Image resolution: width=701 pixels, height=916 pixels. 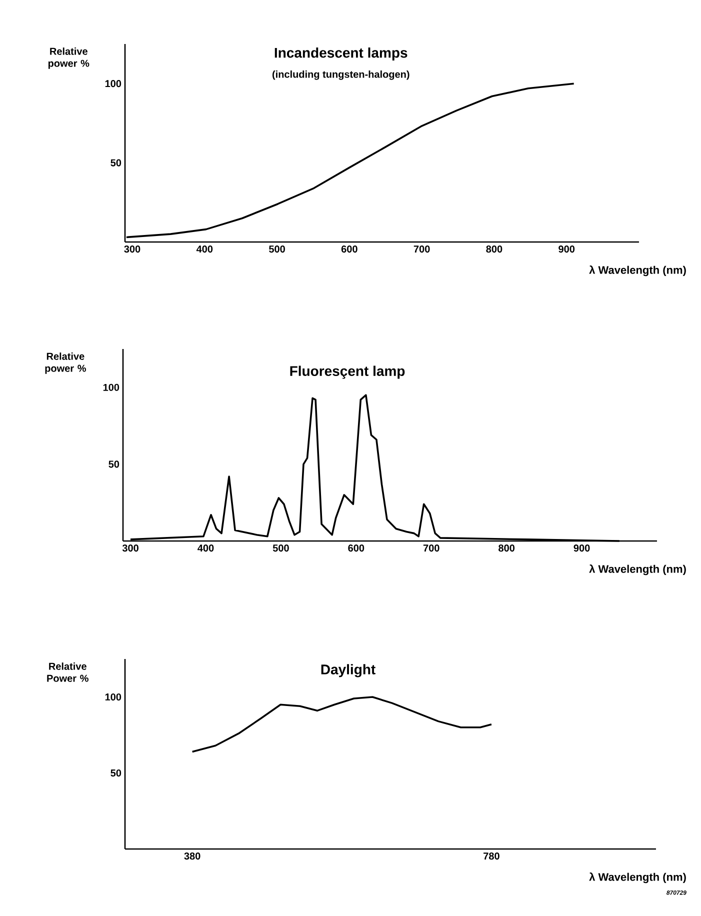 I want to click on text: (including tungsten-halogen), so click(x=341, y=75).